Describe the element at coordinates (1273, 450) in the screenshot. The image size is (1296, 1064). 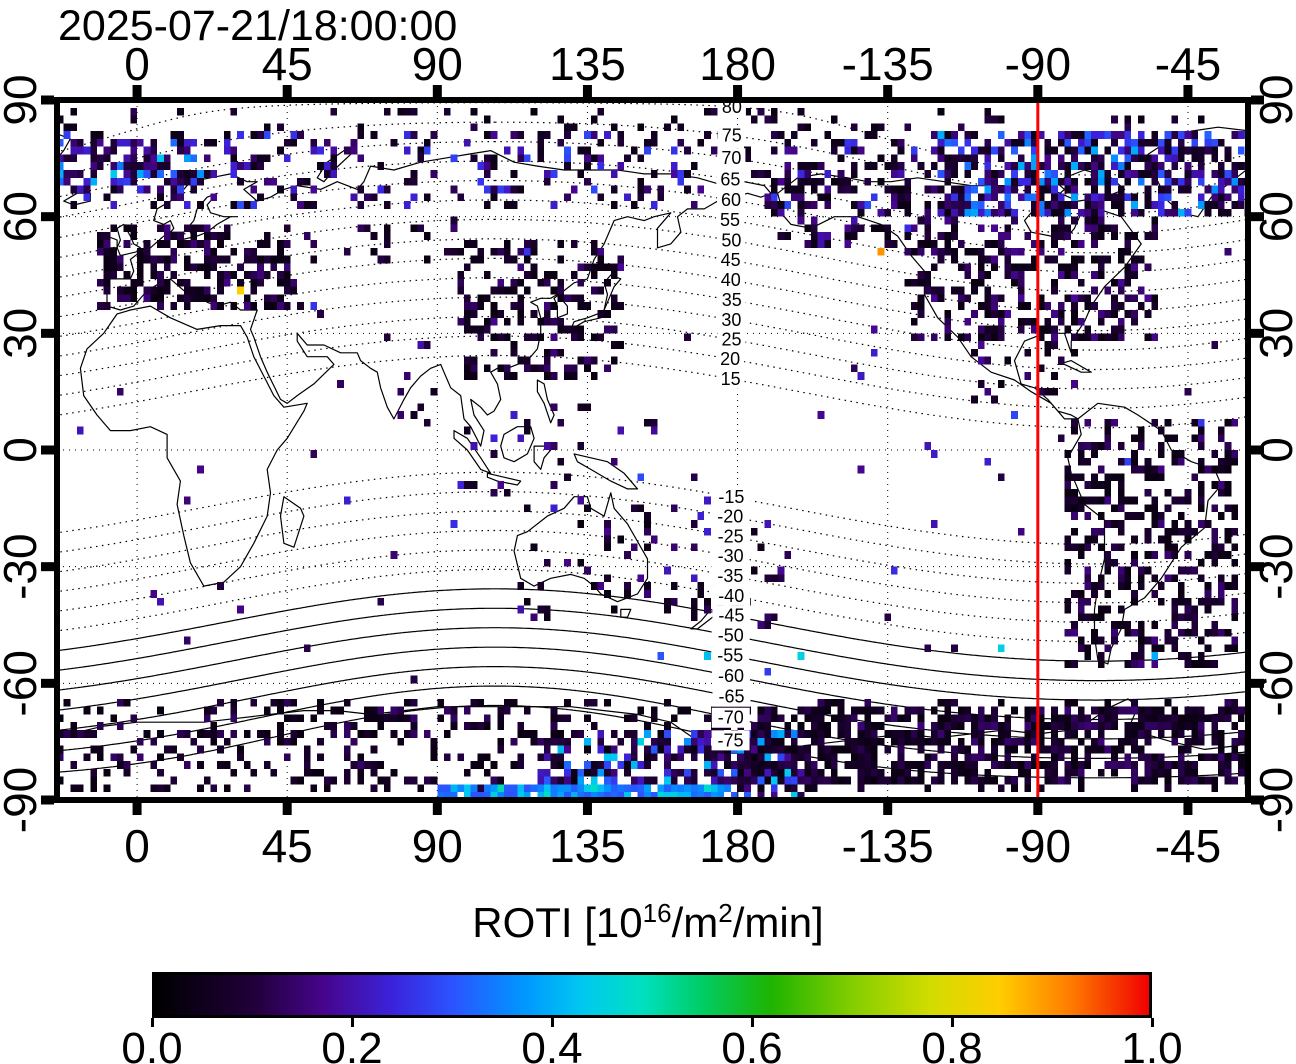
I see `y-axis-label-right: 0` at that location.